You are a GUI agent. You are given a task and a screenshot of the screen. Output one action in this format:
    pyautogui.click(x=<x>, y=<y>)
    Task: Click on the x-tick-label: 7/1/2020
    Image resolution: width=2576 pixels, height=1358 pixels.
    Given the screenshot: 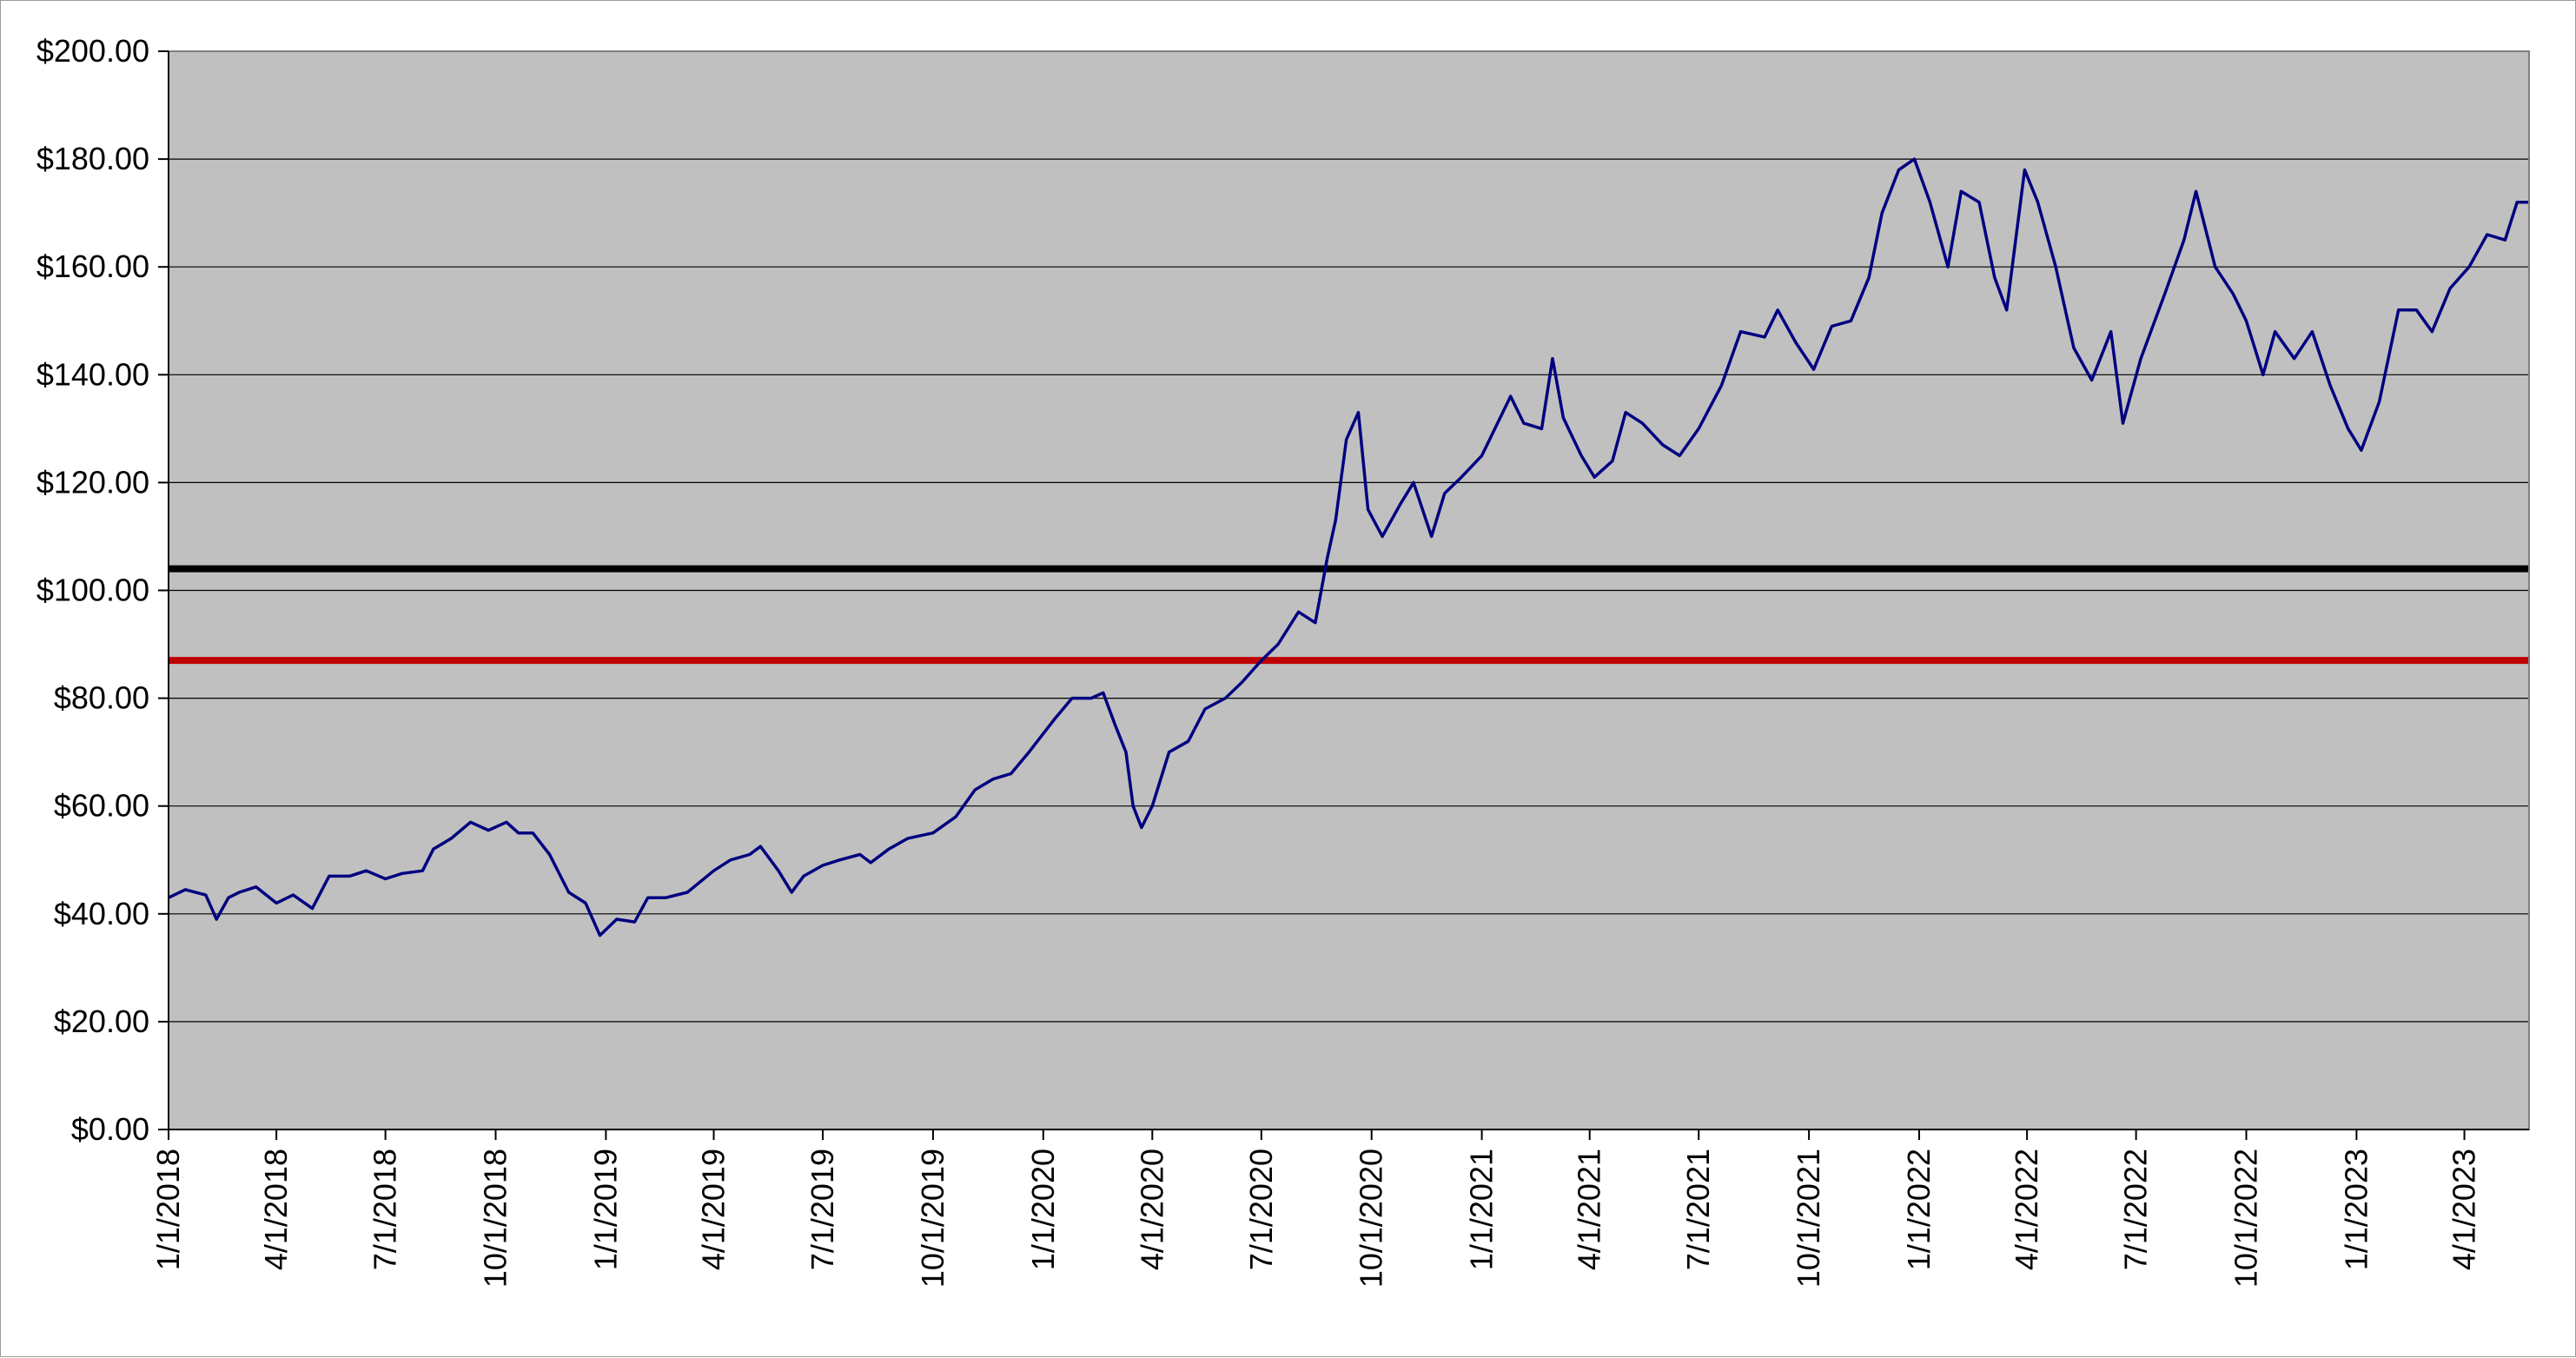 What is the action you would take?
    pyautogui.click(x=1261, y=1209)
    